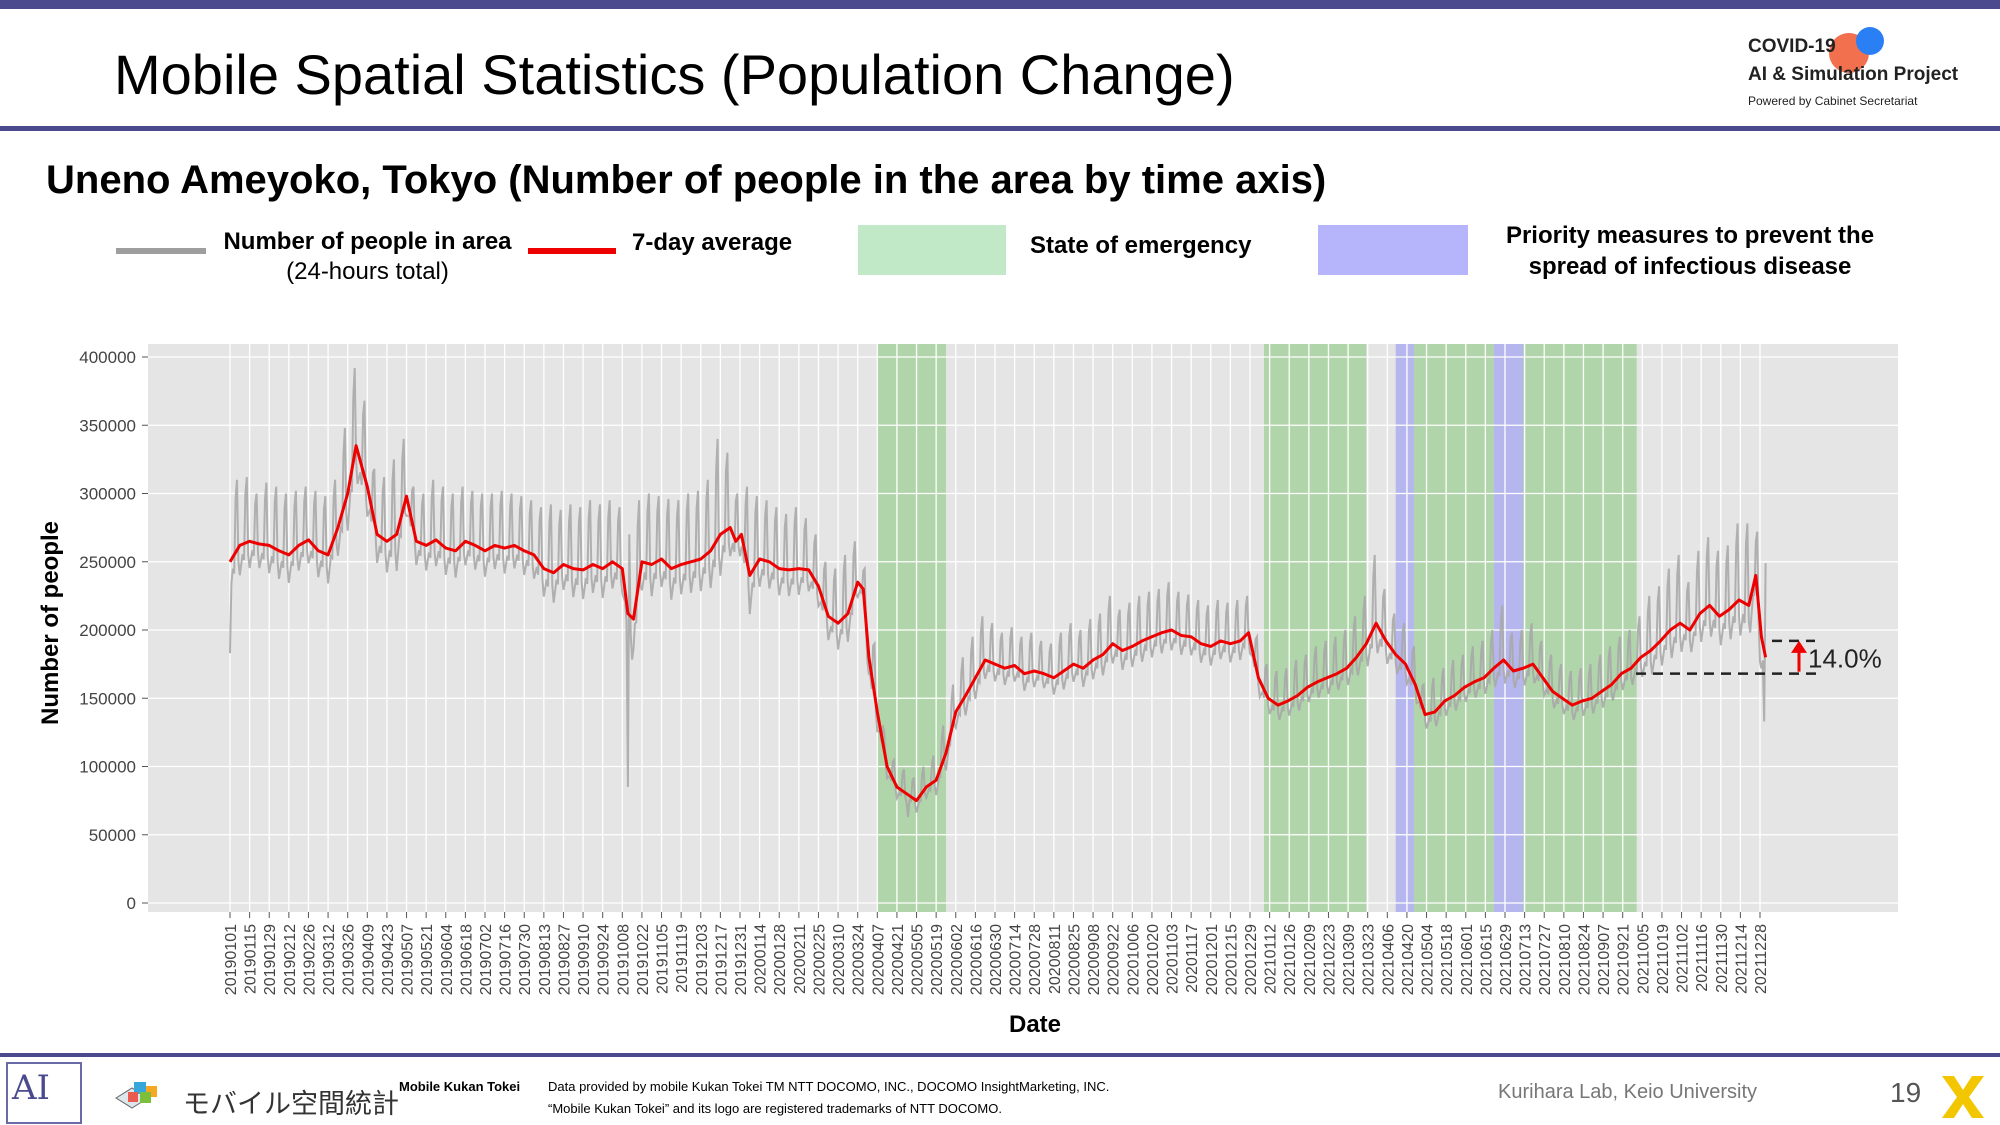 The width and height of the screenshot is (2000, 1125). What do you see at coordinates (957, 959) in the screenshot?
I see `x-tick-label: 20200602` at bounding box center [957, 959].